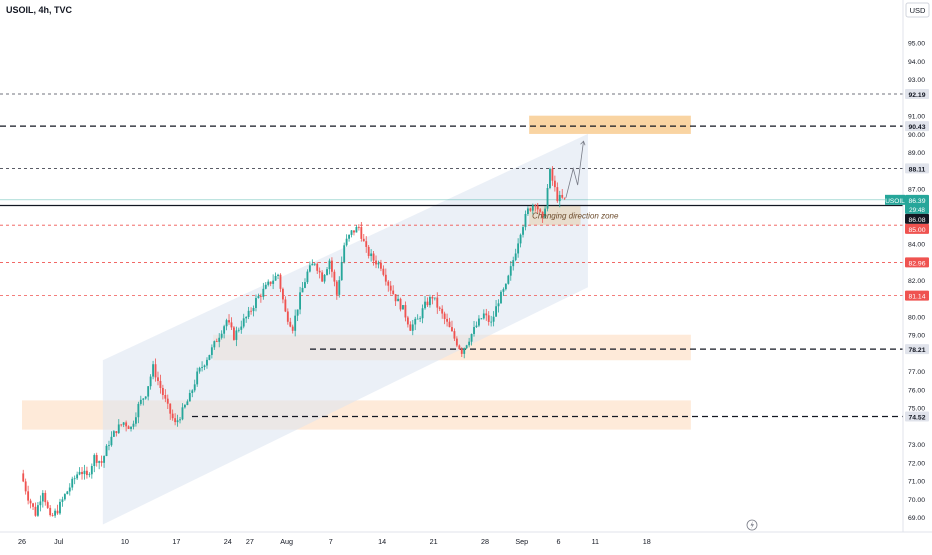  What do you see at coordinates (916, 518) in the screenshot?
I see `price-tick-label: 69.00` at bounding box center [916, 518].